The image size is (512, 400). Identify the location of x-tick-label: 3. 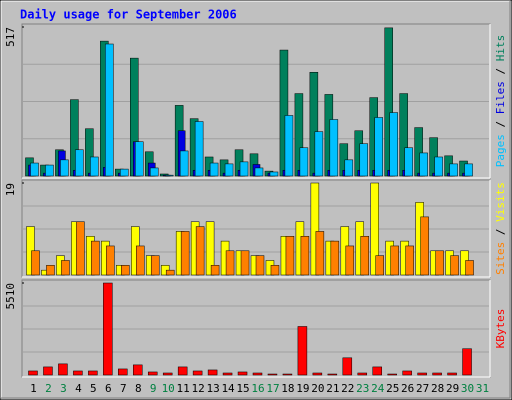
(63, 388).